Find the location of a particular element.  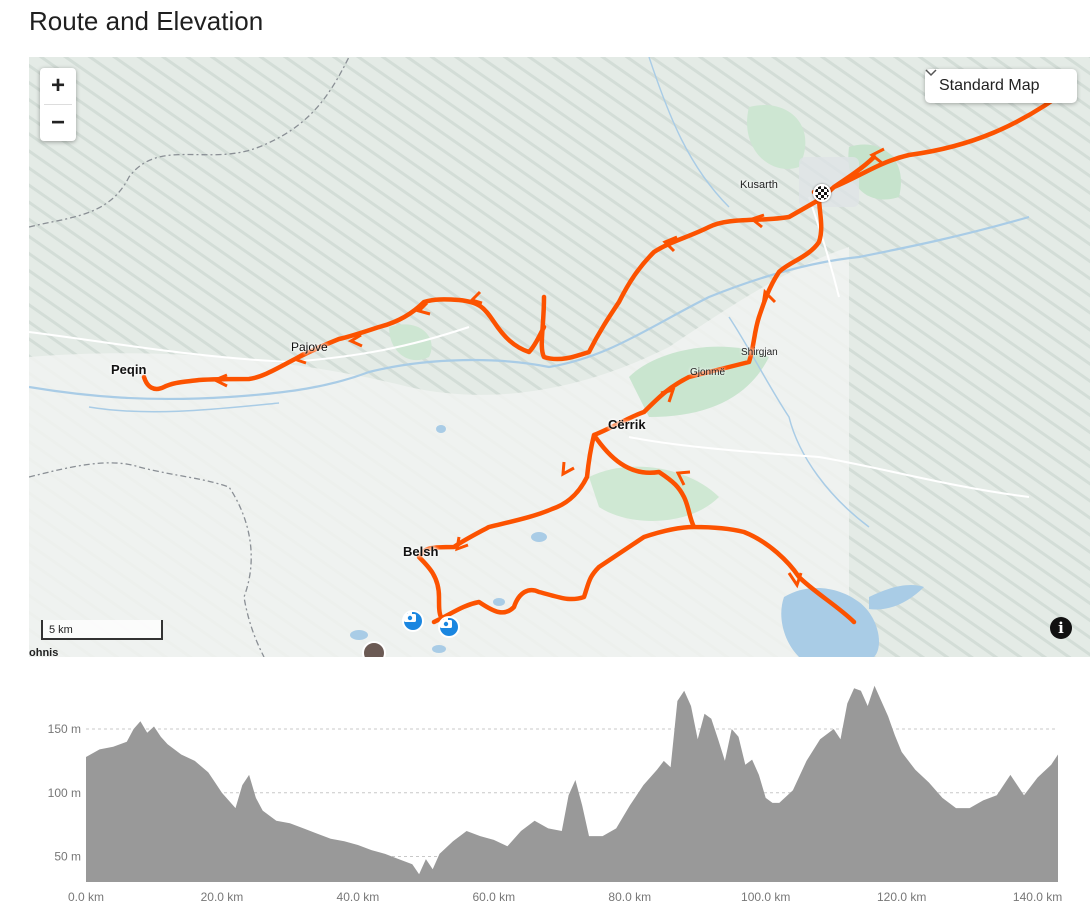

y-axis-labels: 50 m 100 m 150 m is located at coordinates (64, 793).